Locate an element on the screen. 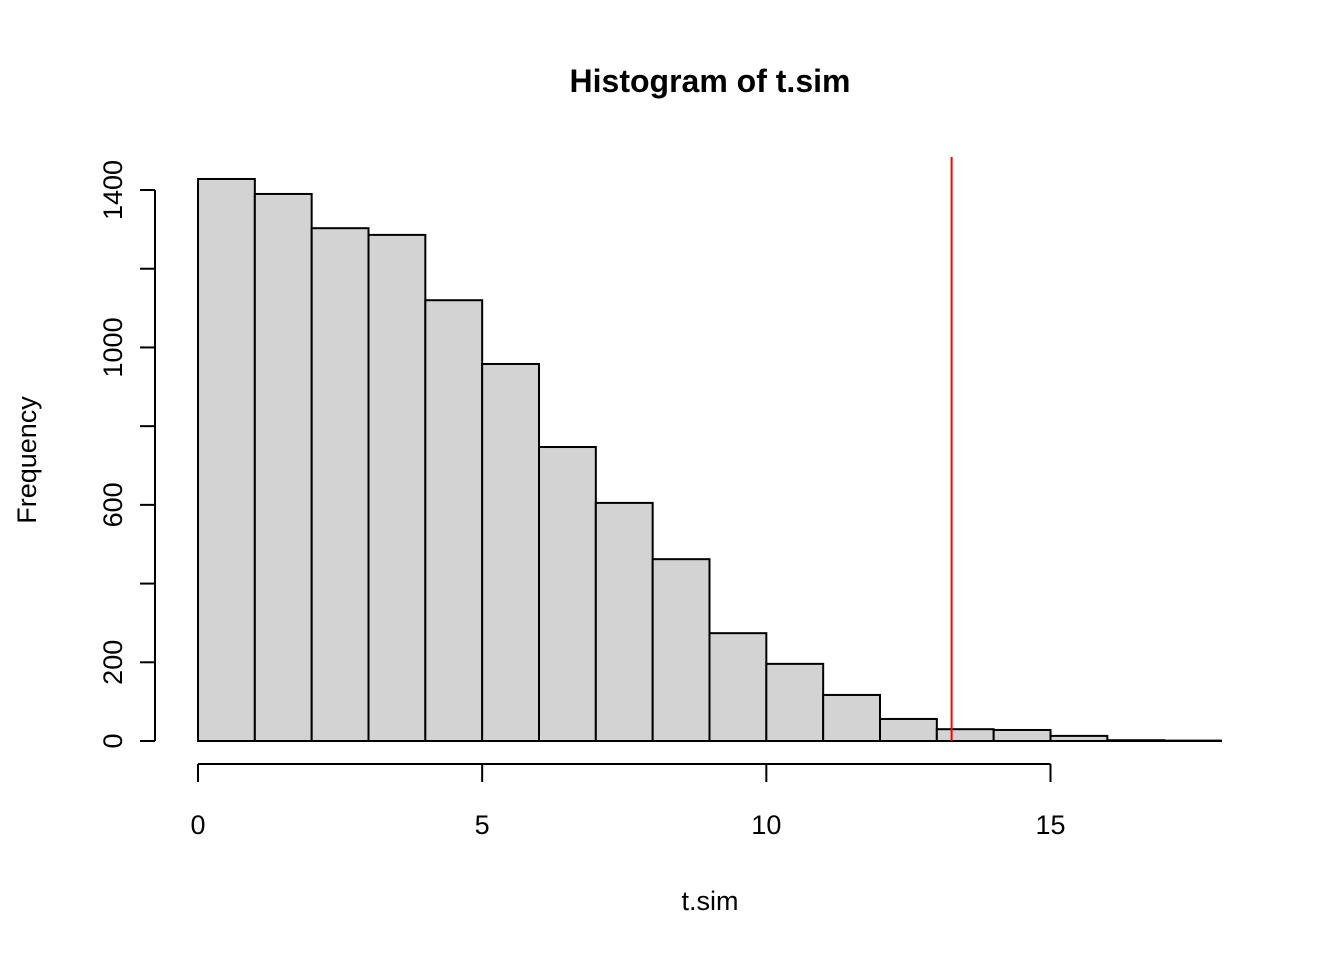 Image resolution: width=1344 pixels, height=965 pixels. chart-title: Histogram of t.sim is located at coordinates (710, 81).